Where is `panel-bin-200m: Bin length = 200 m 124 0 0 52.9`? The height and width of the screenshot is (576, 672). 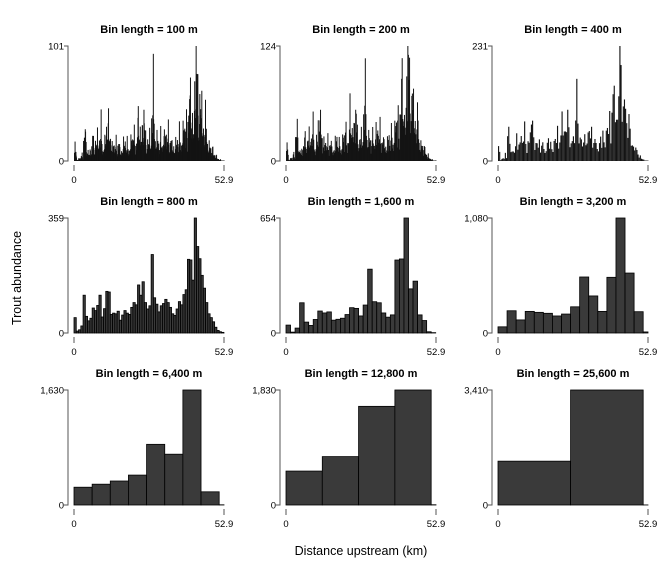
panel-bin-200m: Bin length = 200 m 124 0 0 52.9 is located at coordinates (352, 106).